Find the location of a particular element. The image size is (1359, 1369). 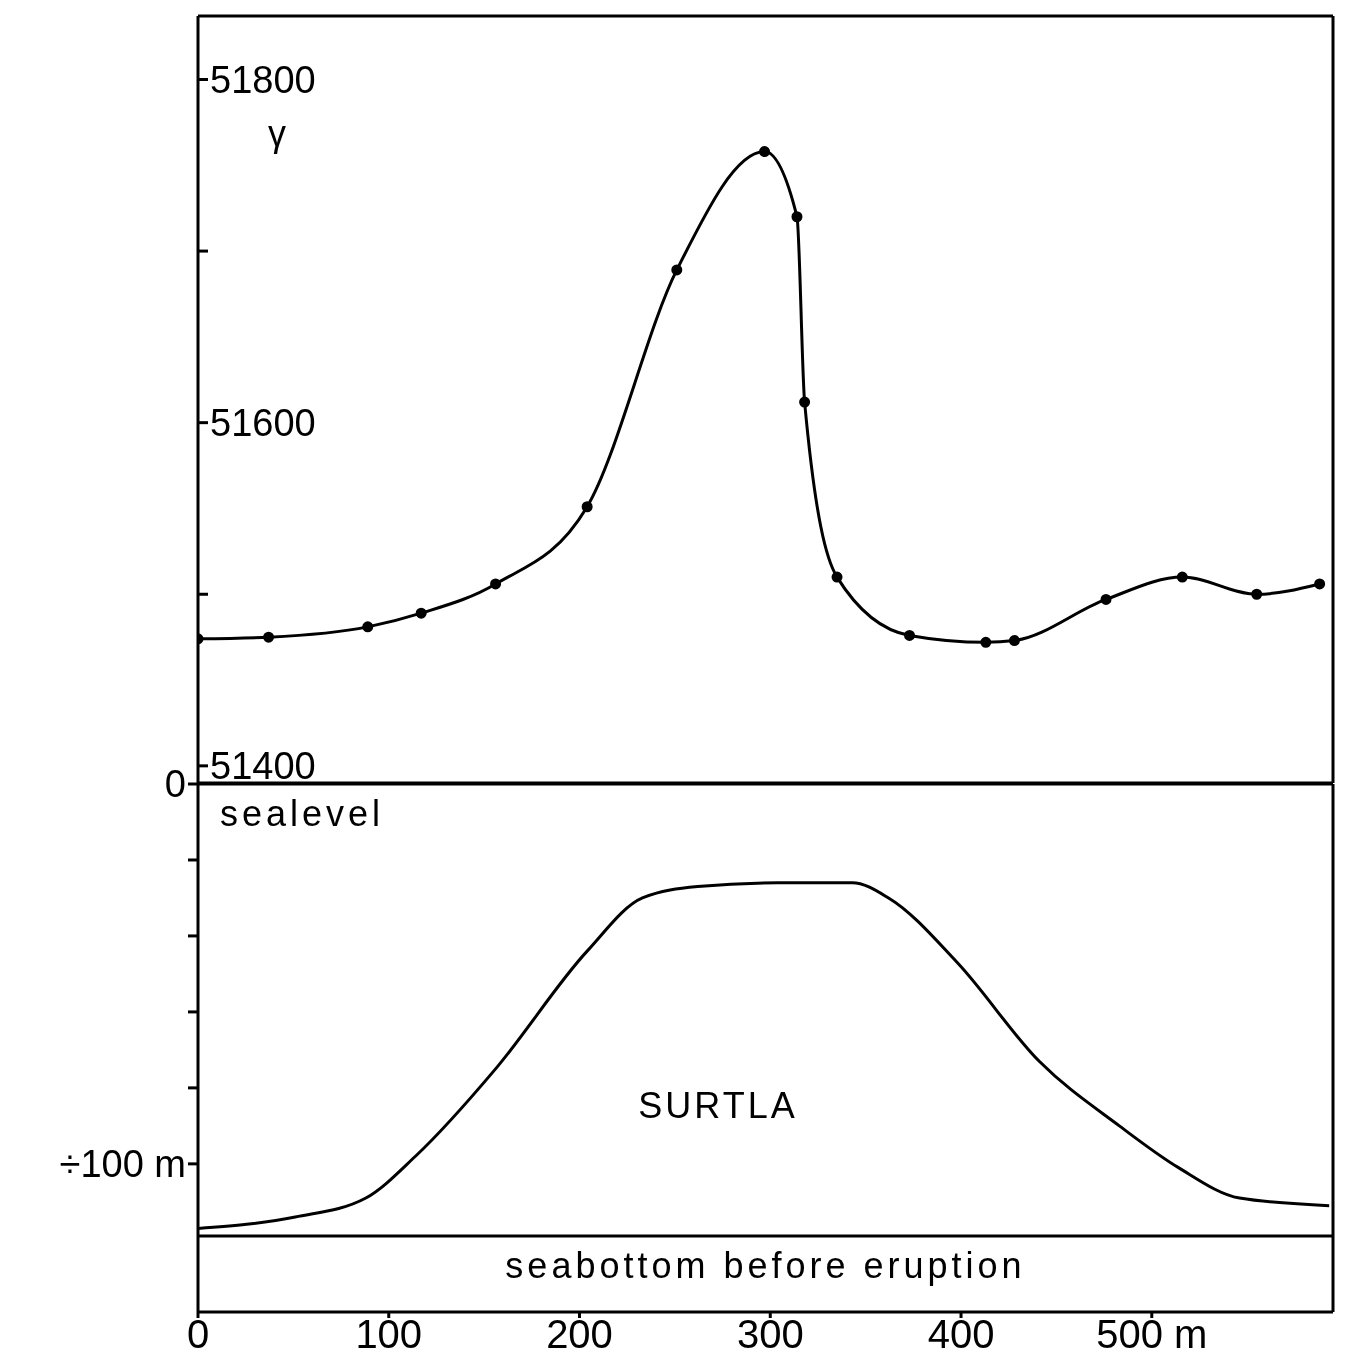

annotation: SURTLA is located at coordinates (718, 1106).